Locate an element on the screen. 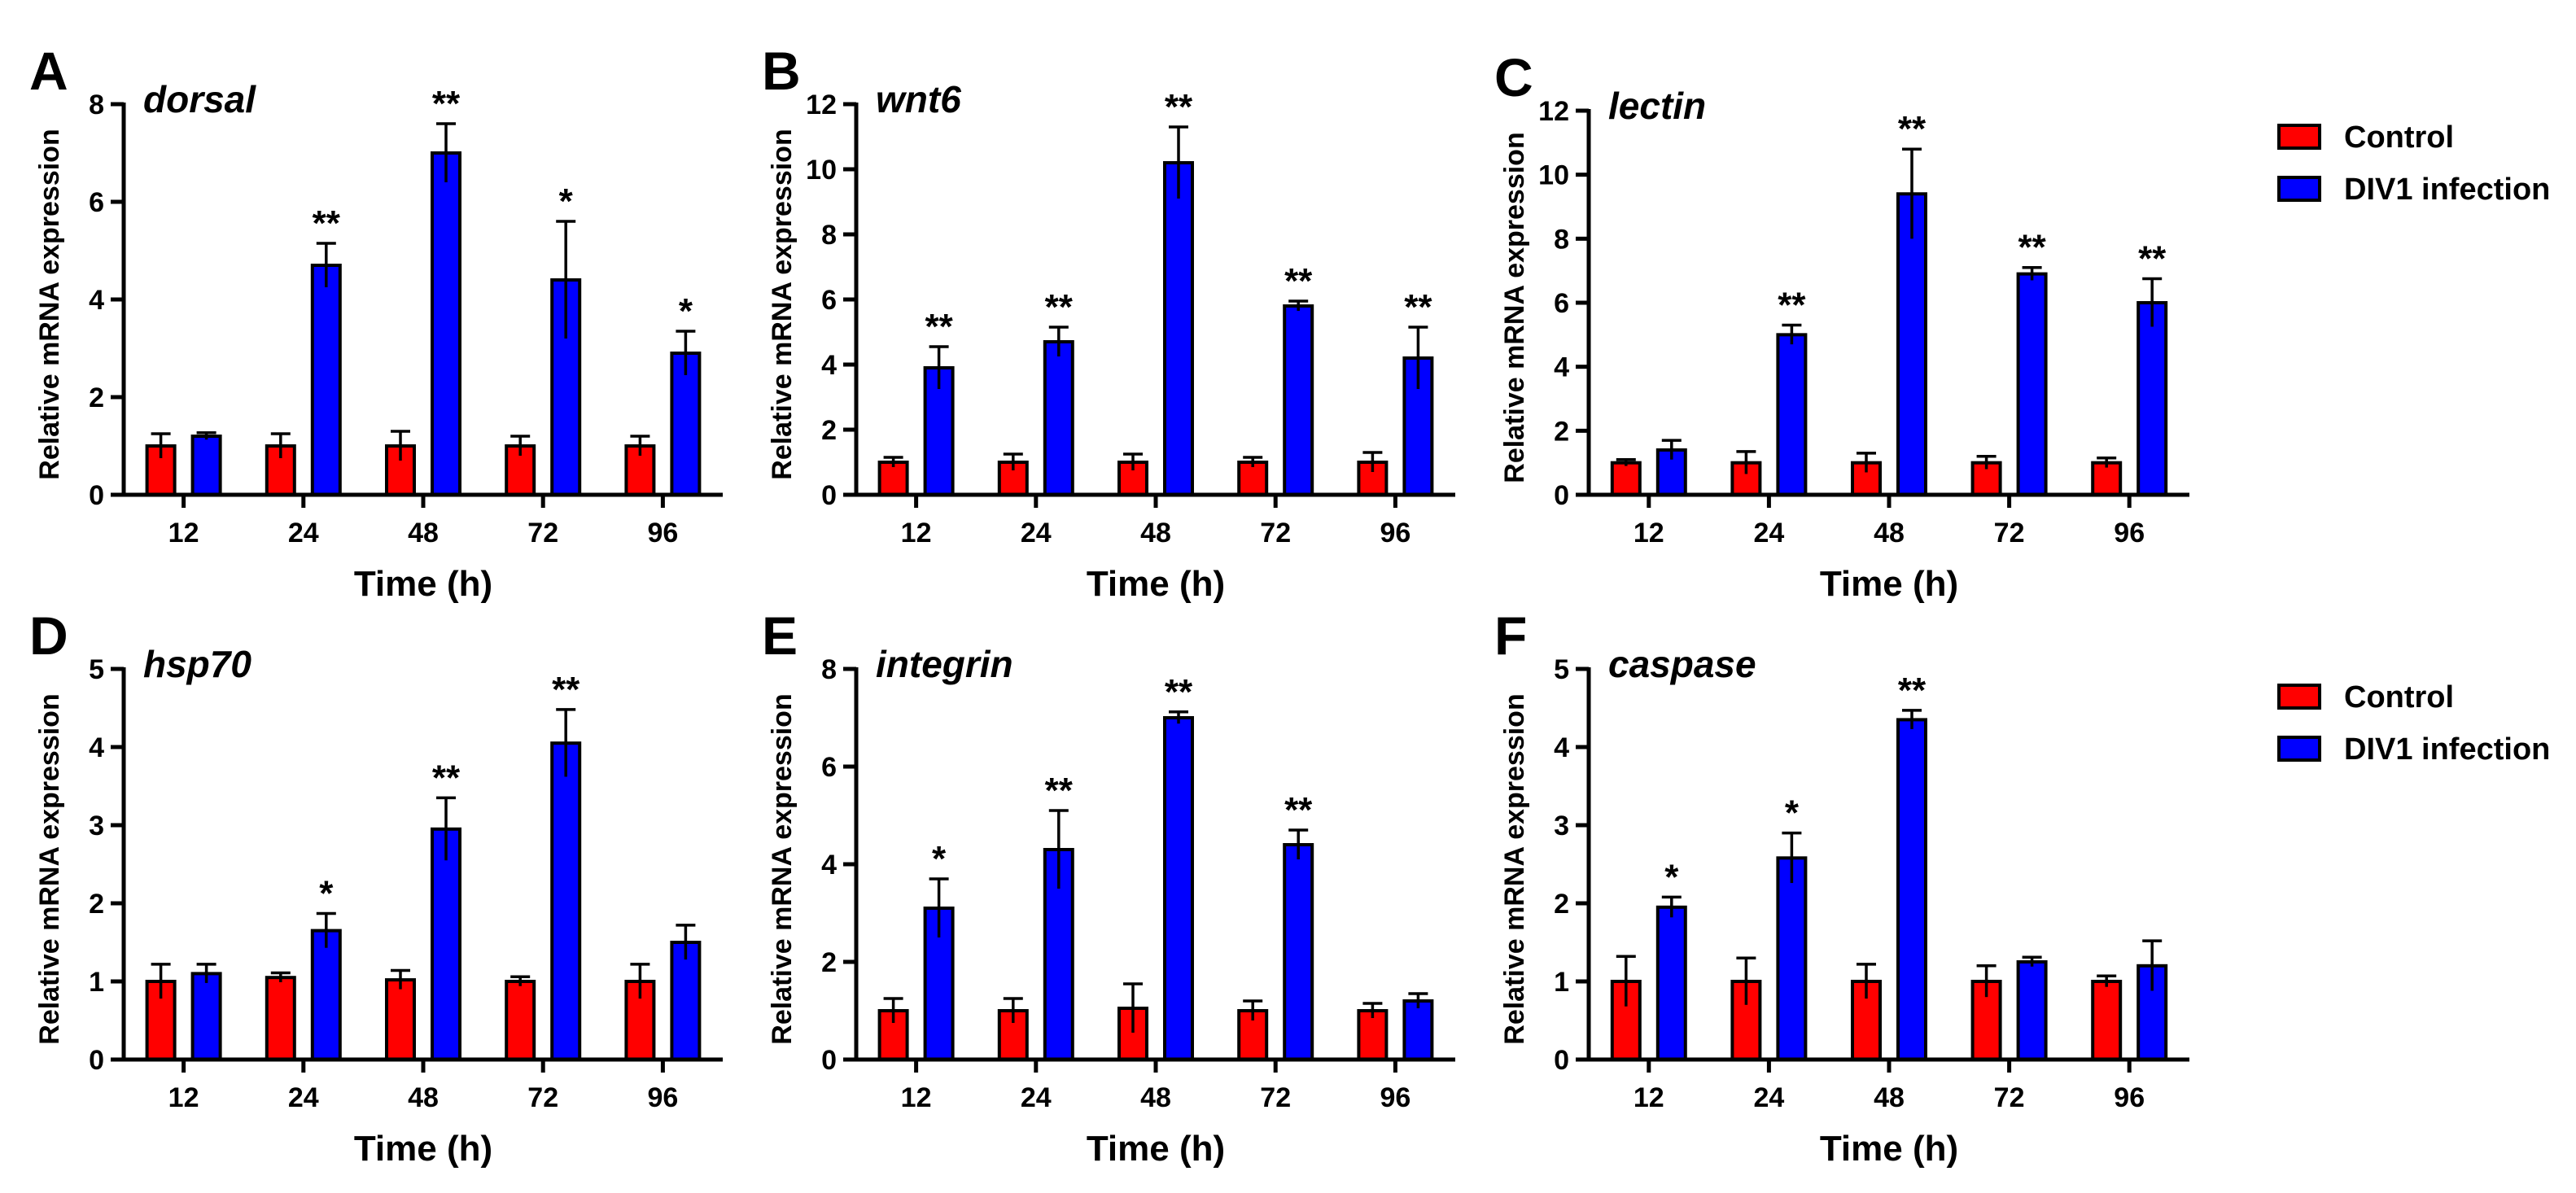  y-tick-label: 12 is located at coordinates (1553, 111).